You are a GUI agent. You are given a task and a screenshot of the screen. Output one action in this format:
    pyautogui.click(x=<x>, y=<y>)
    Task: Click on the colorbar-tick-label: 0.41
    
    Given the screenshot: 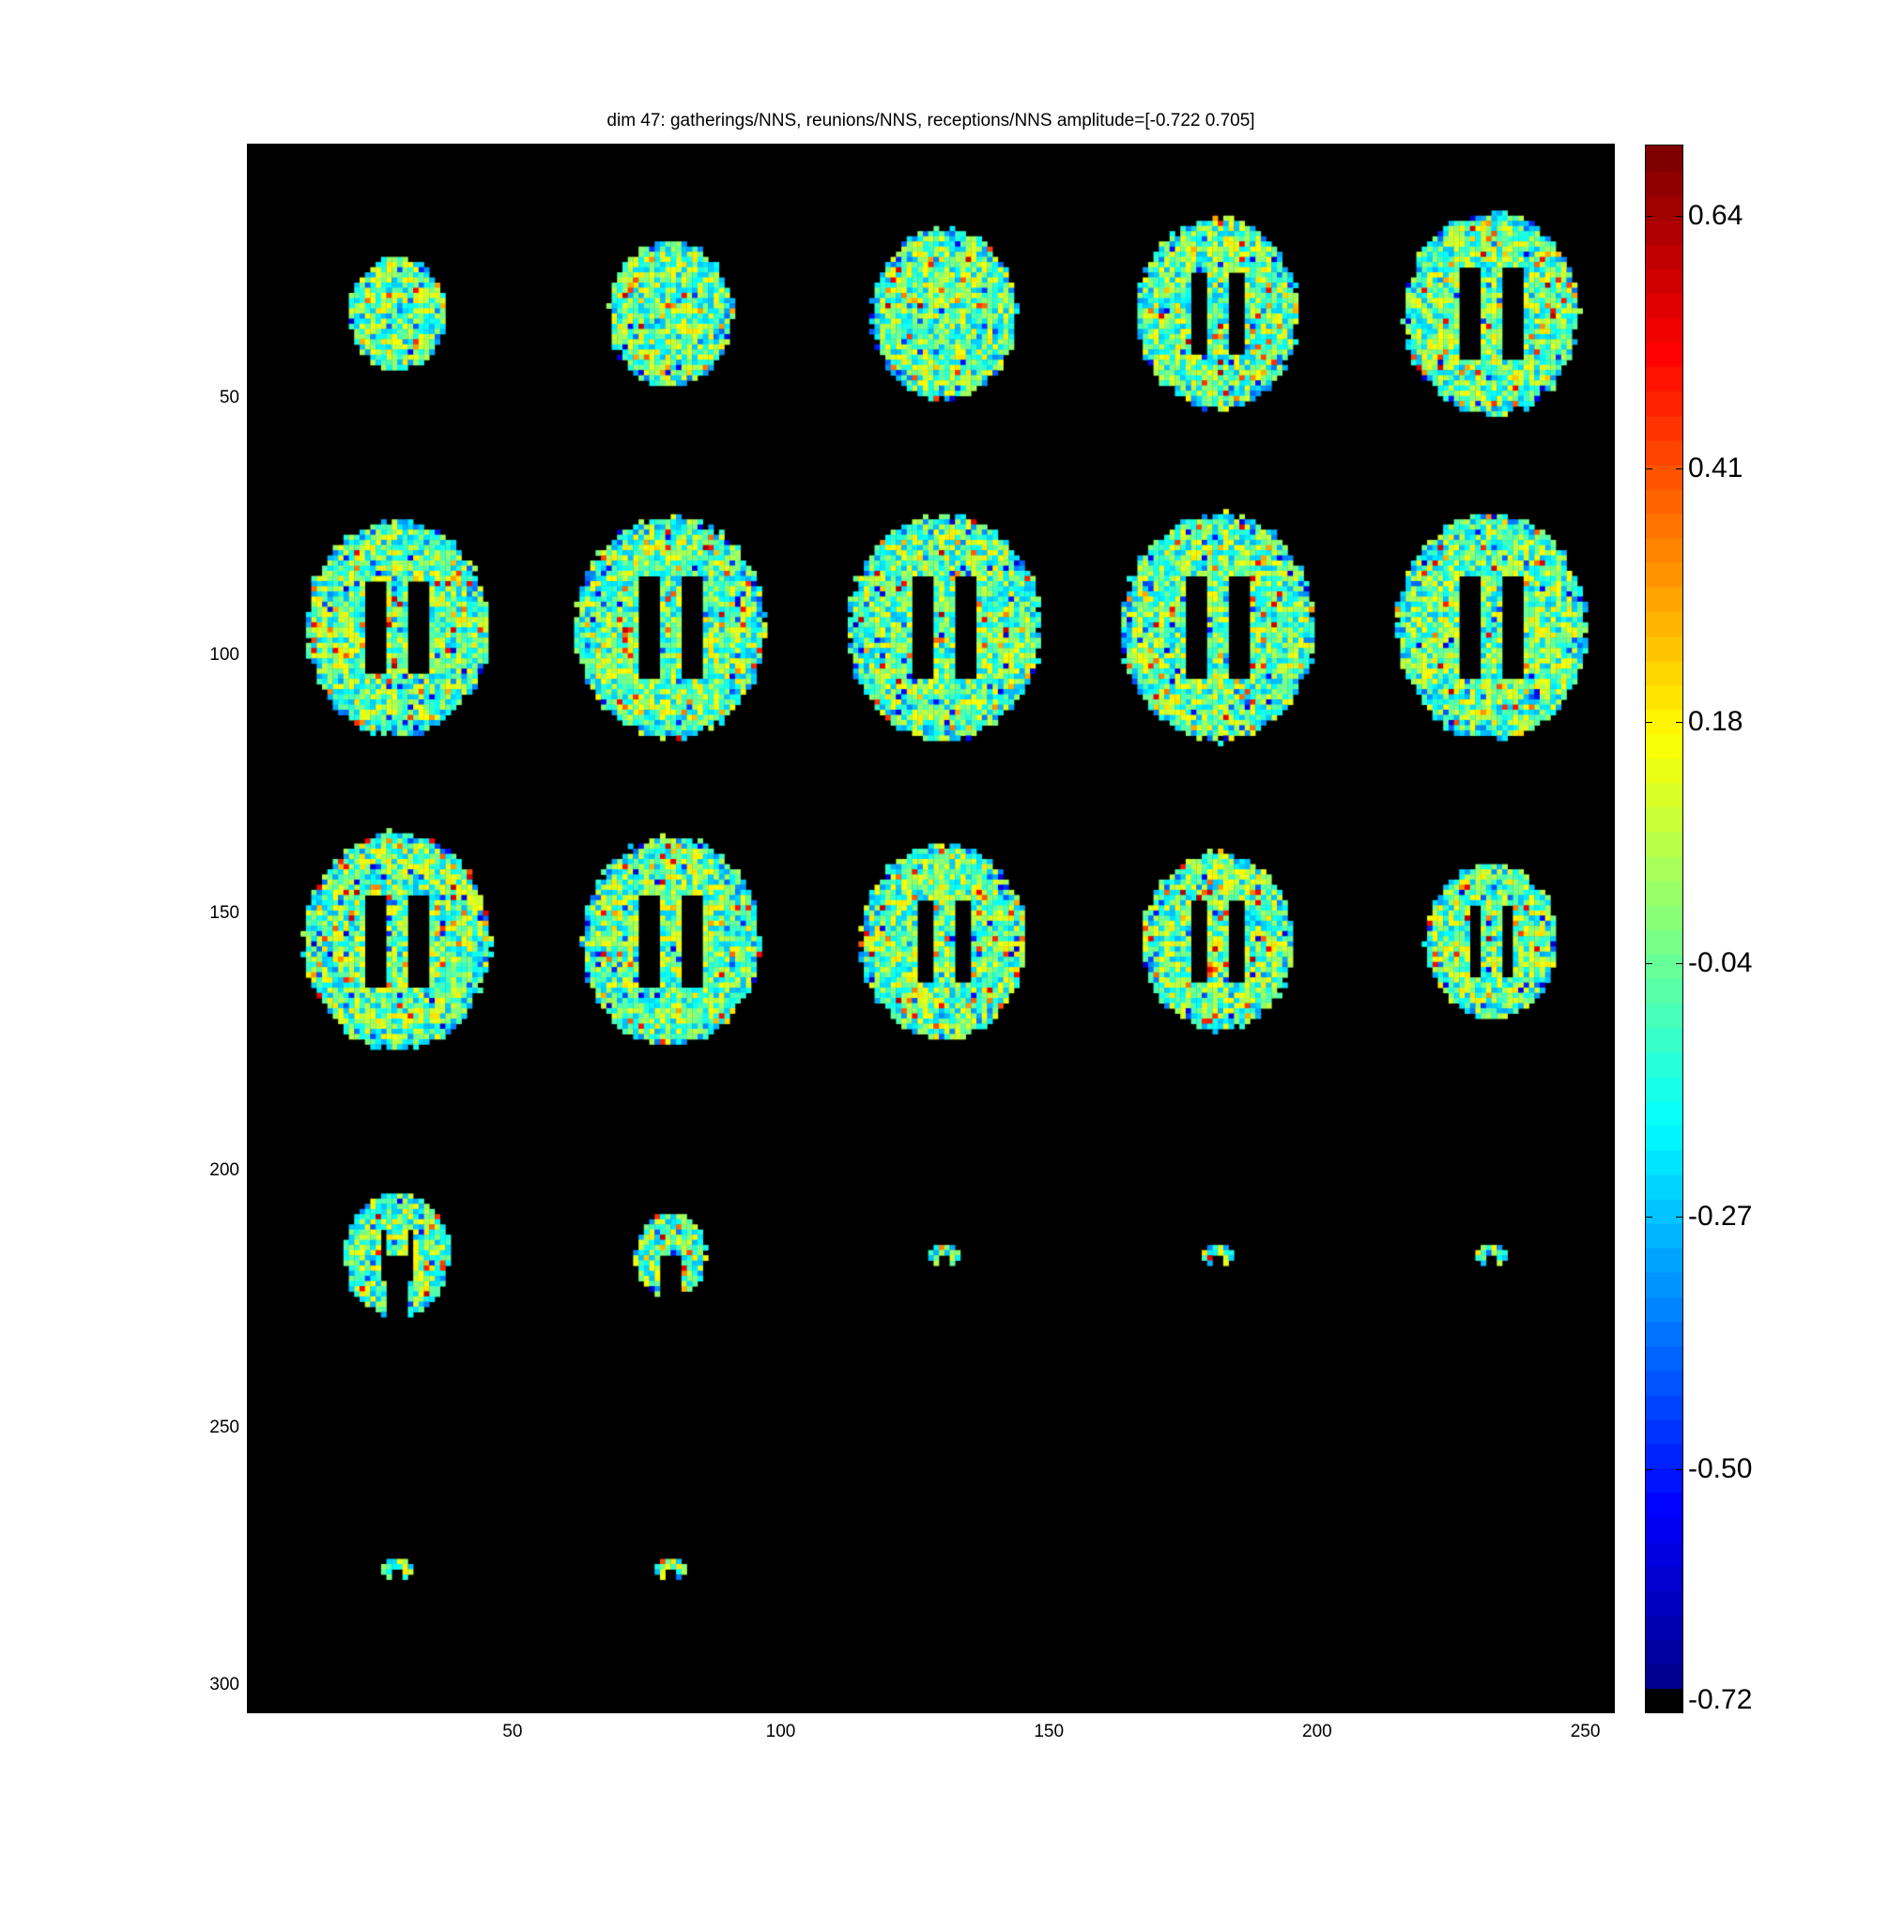 What is the action you would take?
    pyautogui.click(x=1715, y=468)
    